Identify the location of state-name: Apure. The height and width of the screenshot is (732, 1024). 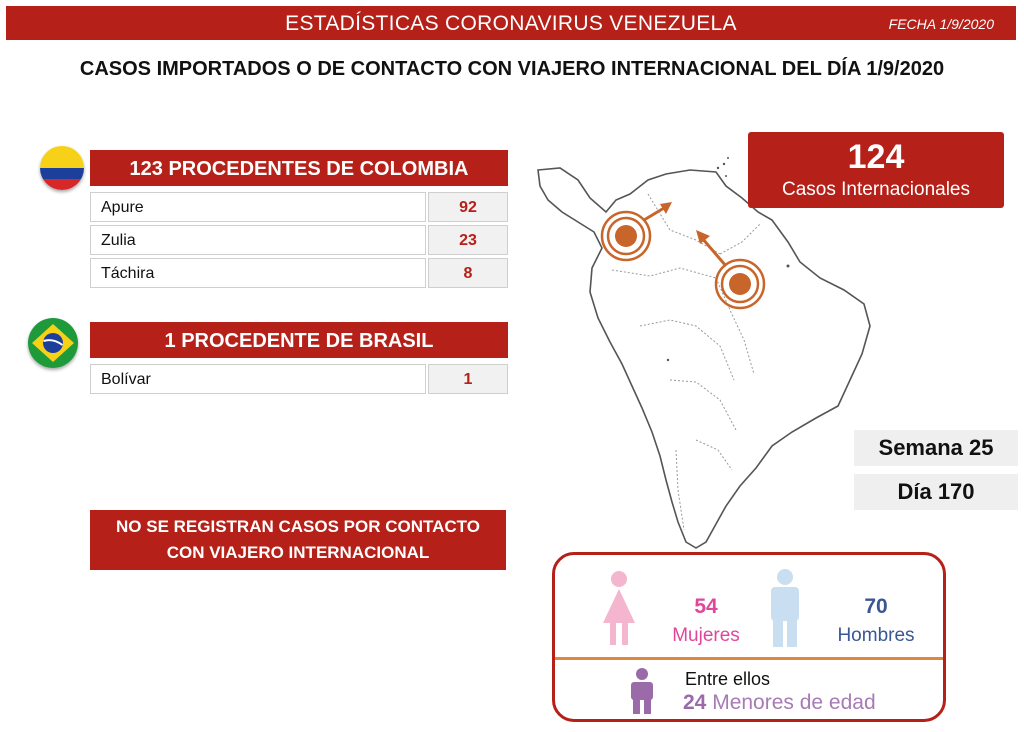
(258, 207).